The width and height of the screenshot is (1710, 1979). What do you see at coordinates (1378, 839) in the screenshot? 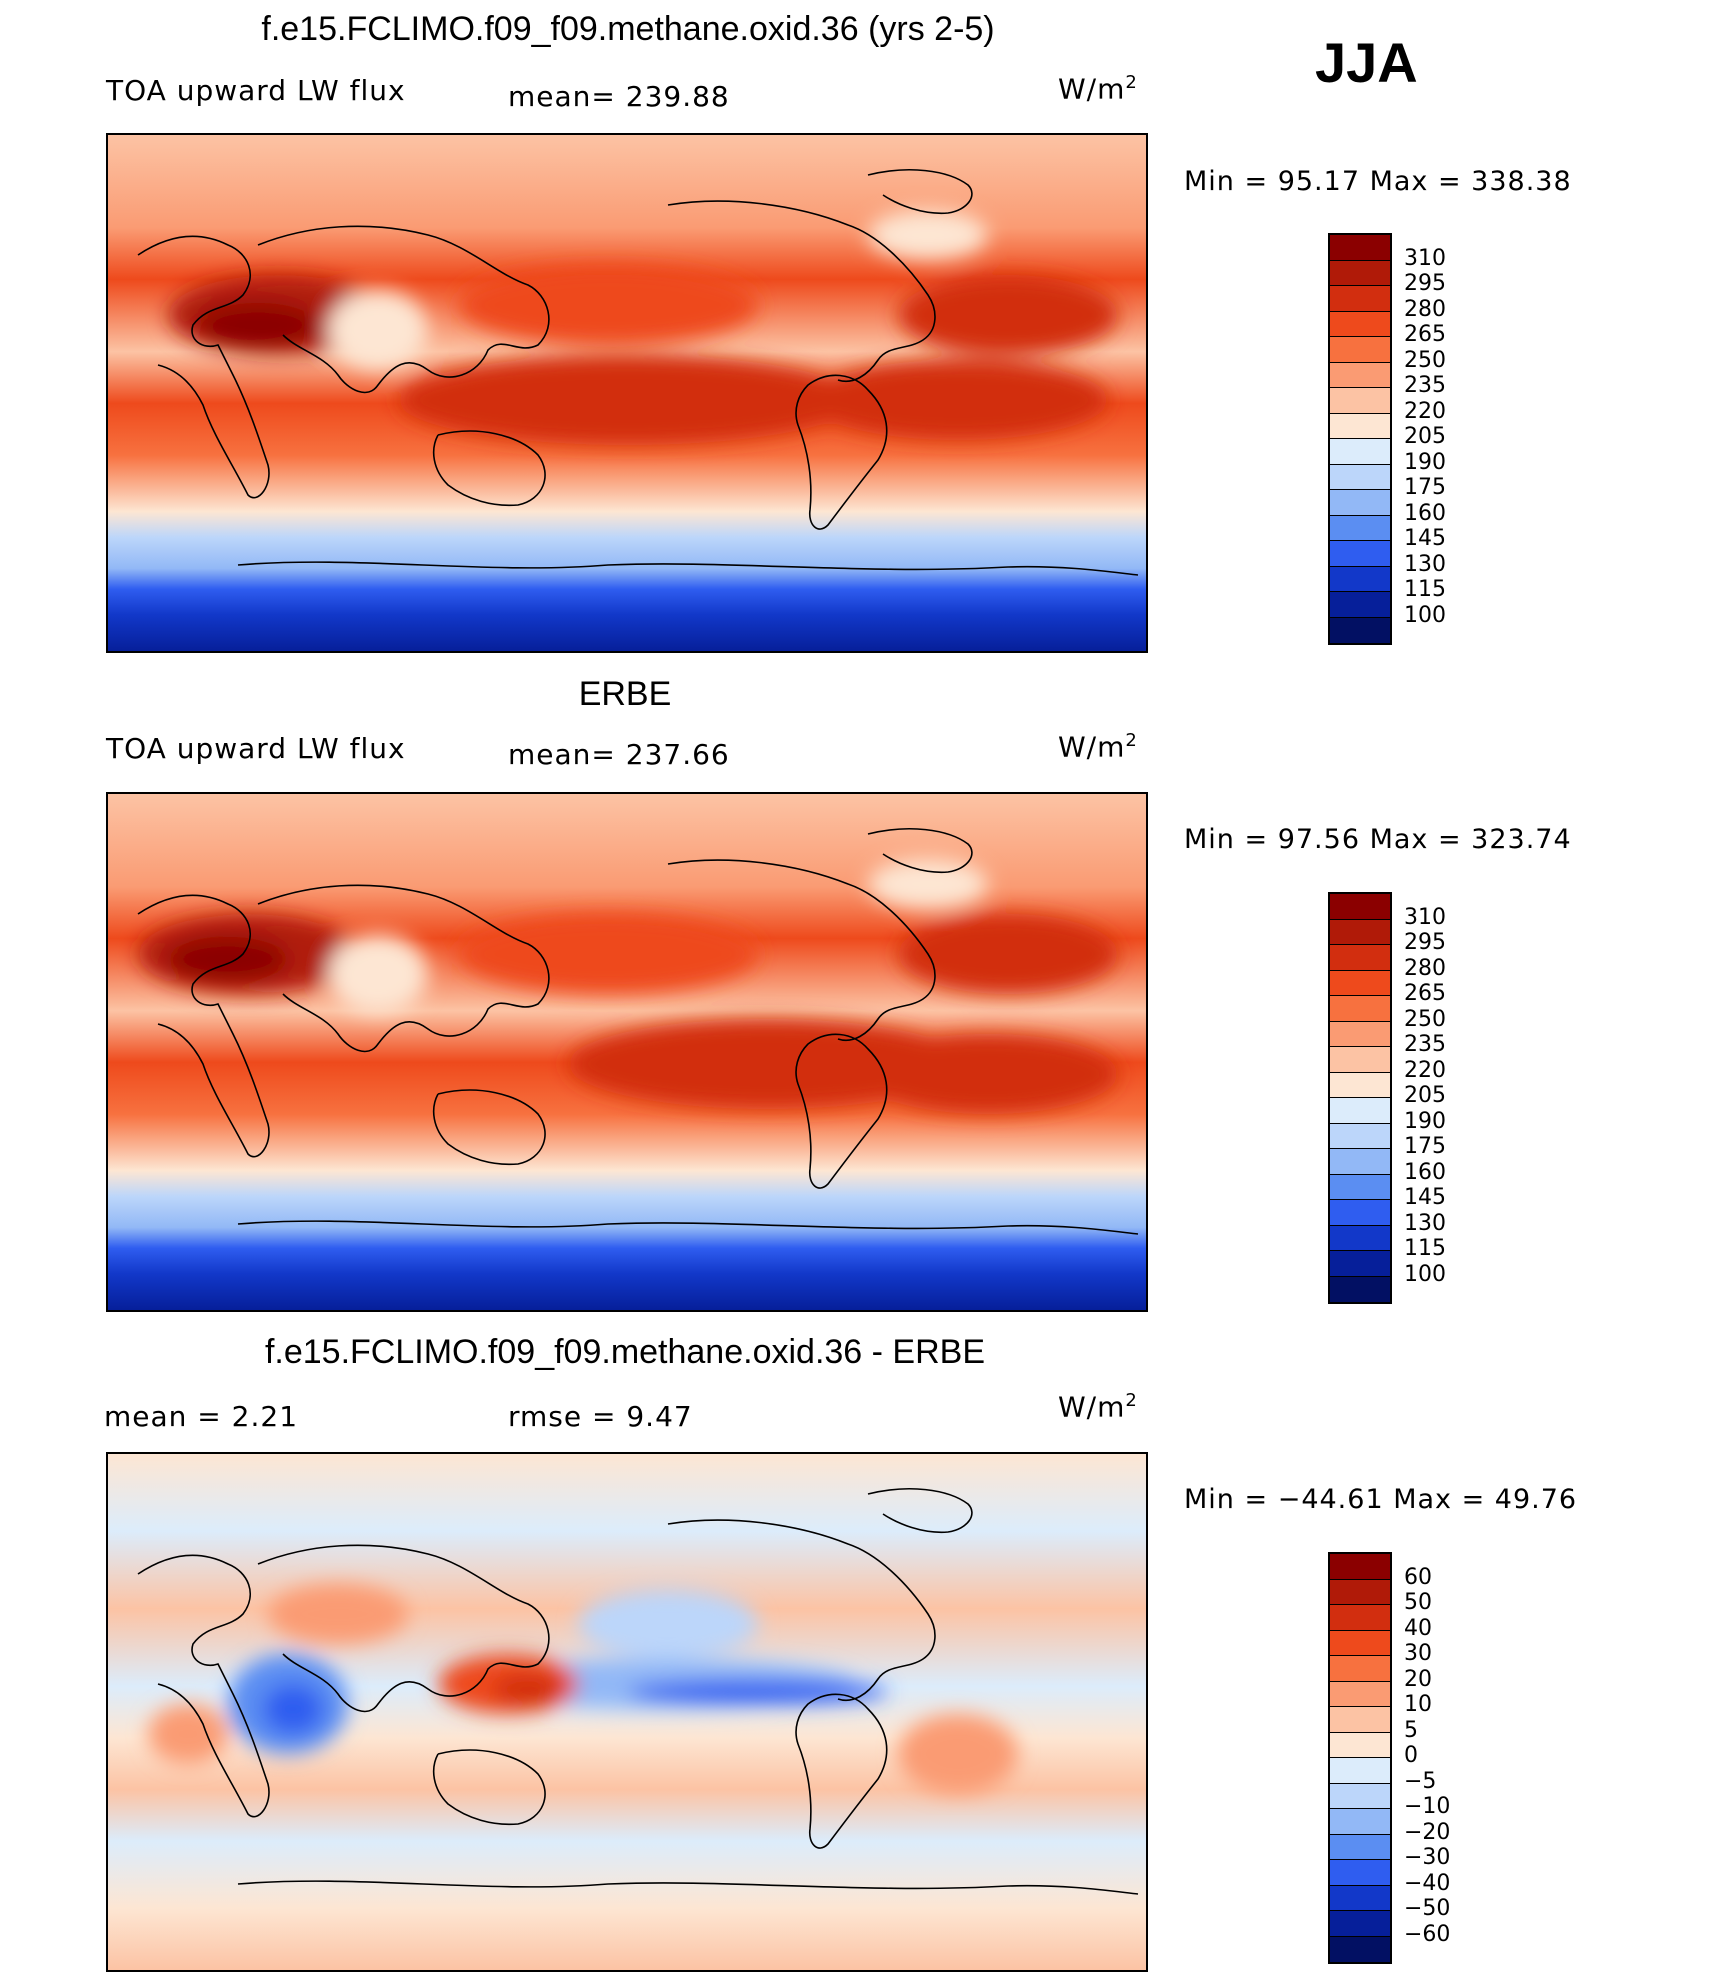
I see `panel-2-minmax: Min = 97.56 Max = 323.74` at bounding box center [1378, 839].